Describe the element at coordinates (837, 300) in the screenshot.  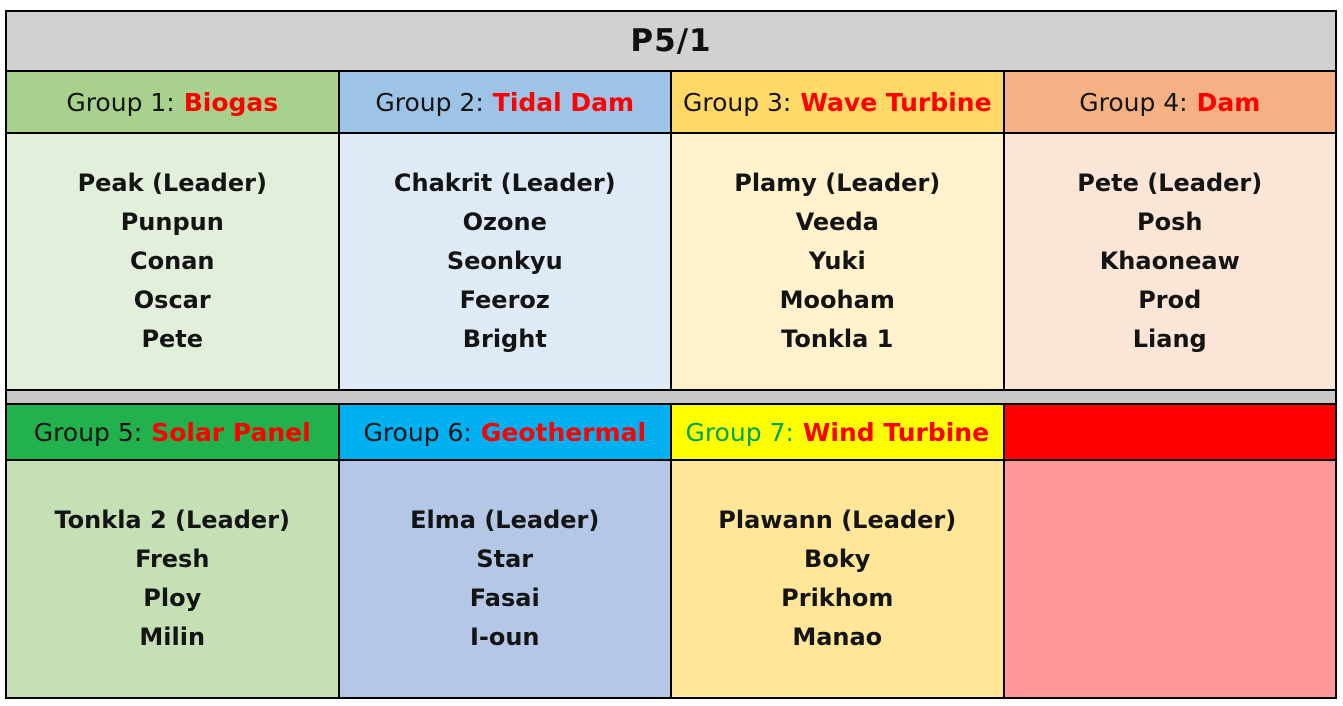
I see `member-name: Mooham` at that location.